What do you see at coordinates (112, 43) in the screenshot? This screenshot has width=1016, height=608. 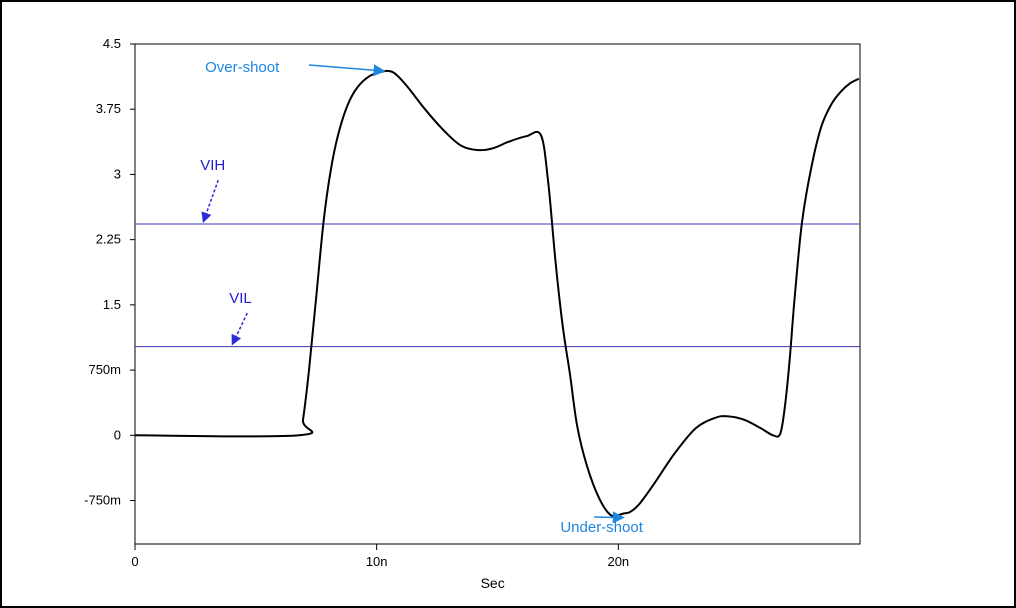 I see `y-tick-label: 4.5` at bounding box center [112, 43].